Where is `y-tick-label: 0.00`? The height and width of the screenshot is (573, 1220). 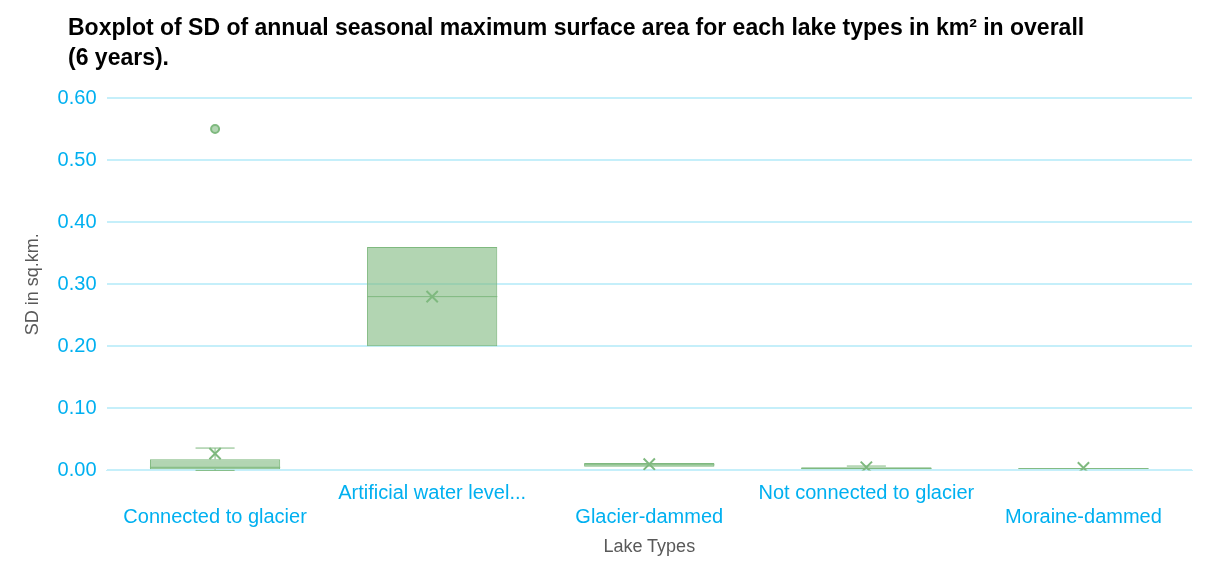 y-tick-label: 0.00 is located at coordinates (77, 468).